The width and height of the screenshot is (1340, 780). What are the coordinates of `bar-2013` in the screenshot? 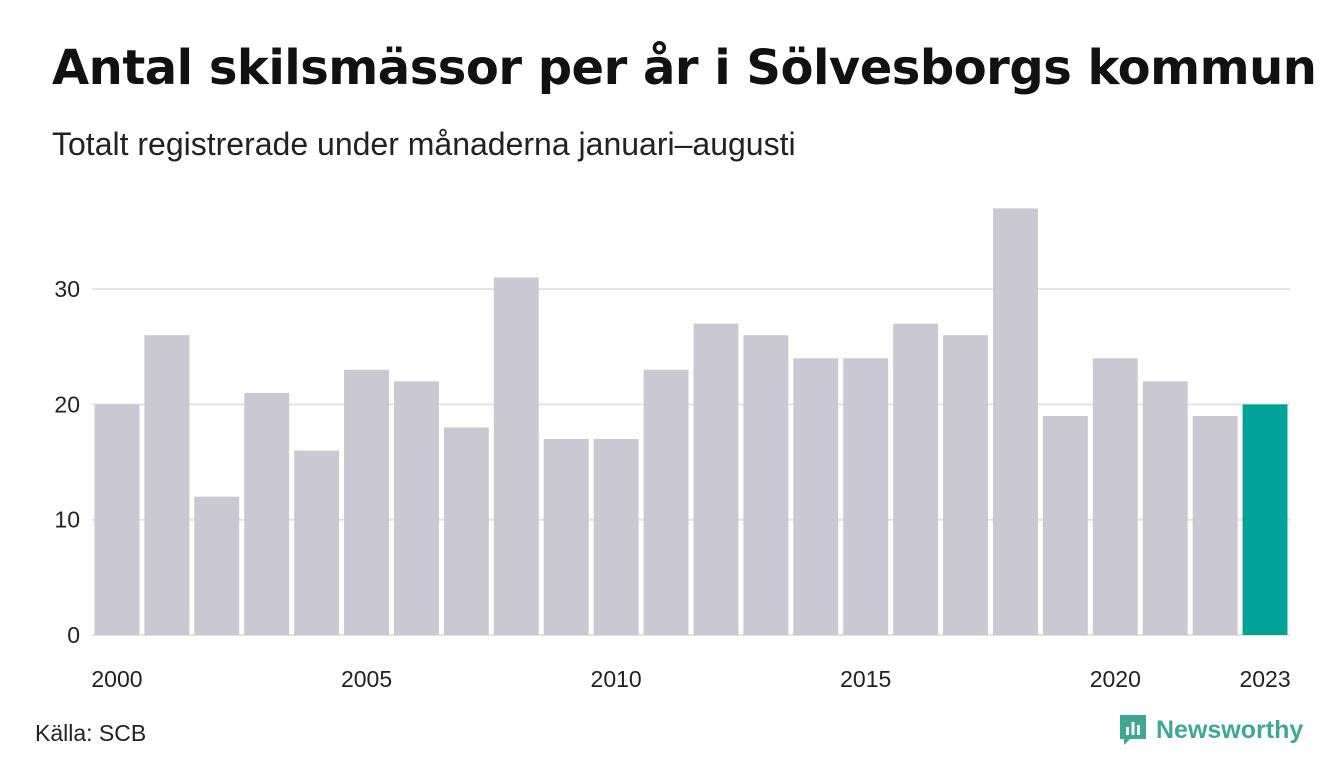 It's located at (766, 485).